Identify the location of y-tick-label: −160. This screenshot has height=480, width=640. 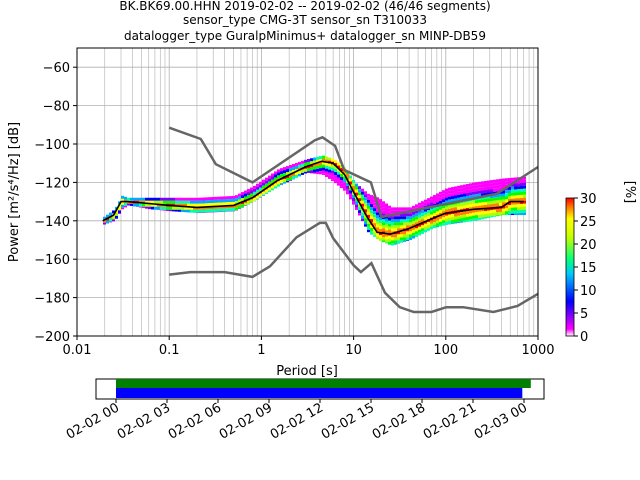
(52, 260).